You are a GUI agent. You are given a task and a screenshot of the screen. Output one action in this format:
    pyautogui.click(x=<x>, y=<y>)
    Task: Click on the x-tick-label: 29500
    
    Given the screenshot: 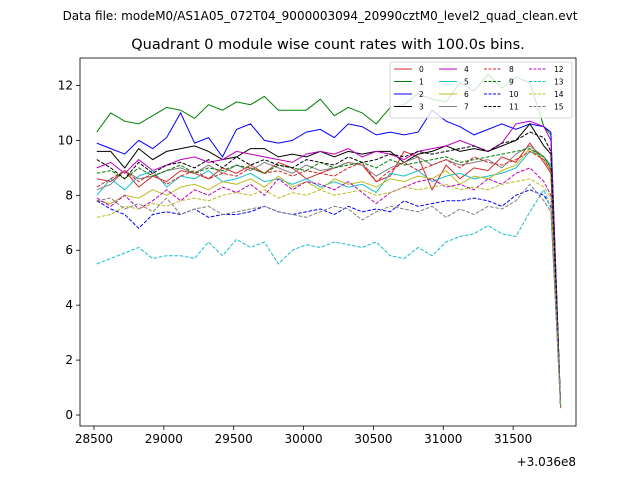 What is the action you would take?
    pyautogui.click(x=234, y=439)
    